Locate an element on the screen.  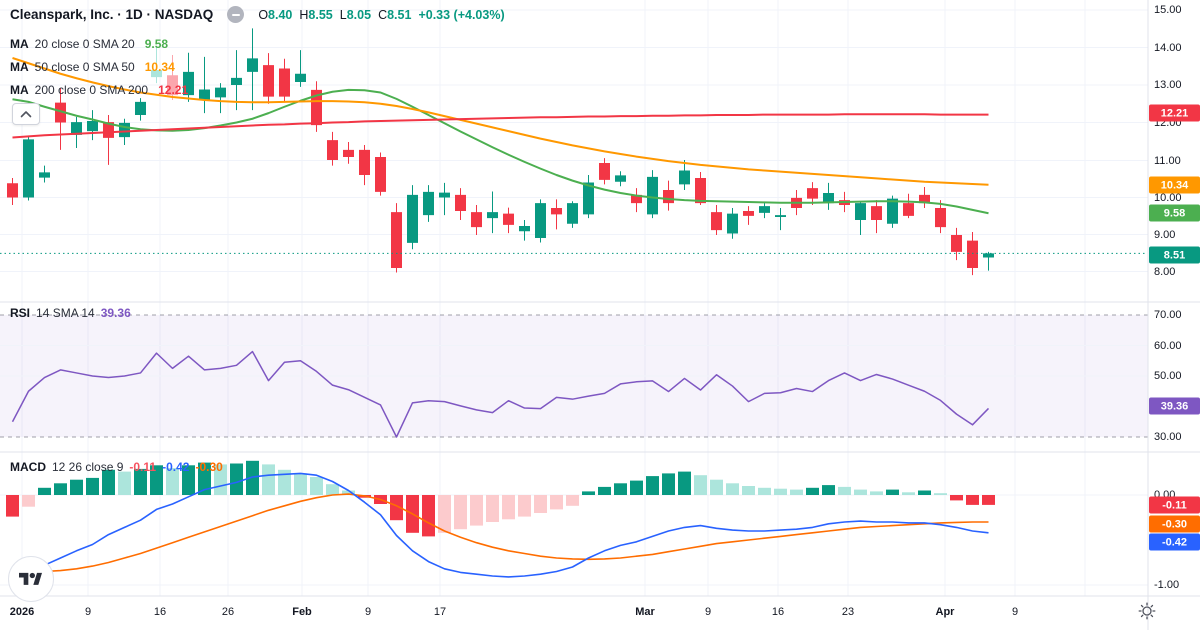
chevron-up-icon is located at coordinates (26, 114).